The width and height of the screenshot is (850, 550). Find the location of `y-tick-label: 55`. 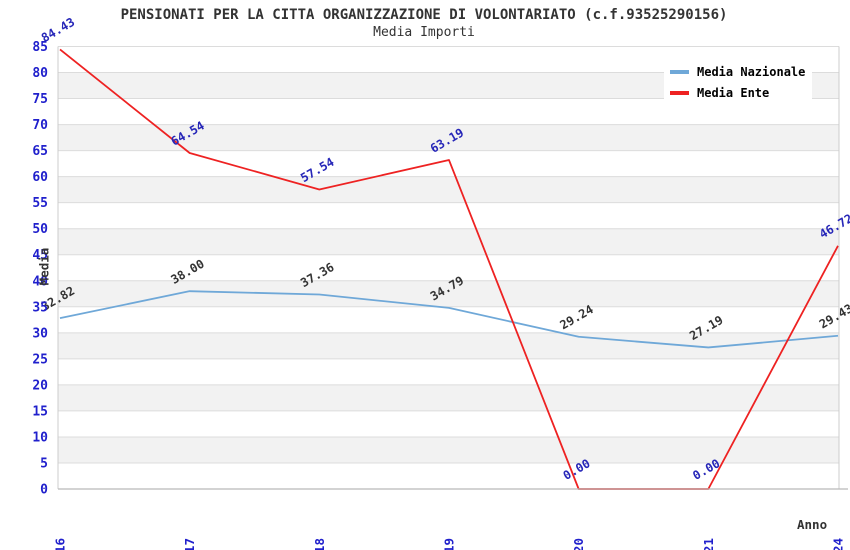

y-tick-label: 55 is located at coordinates (40, 203).